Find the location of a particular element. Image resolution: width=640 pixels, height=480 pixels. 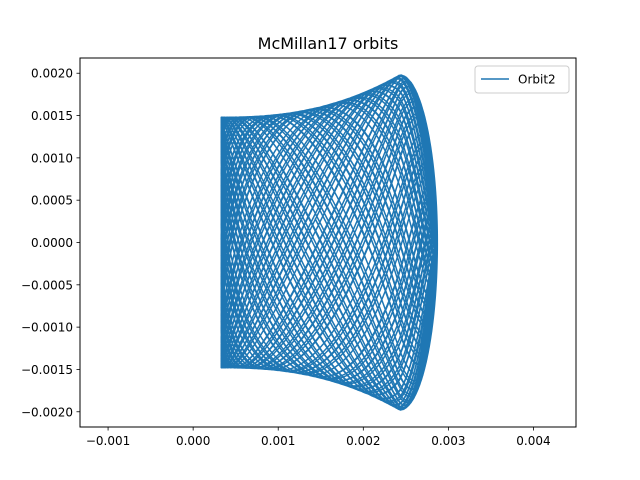

y-tick-label: 0.0000 is located at coordinates (52, 243).